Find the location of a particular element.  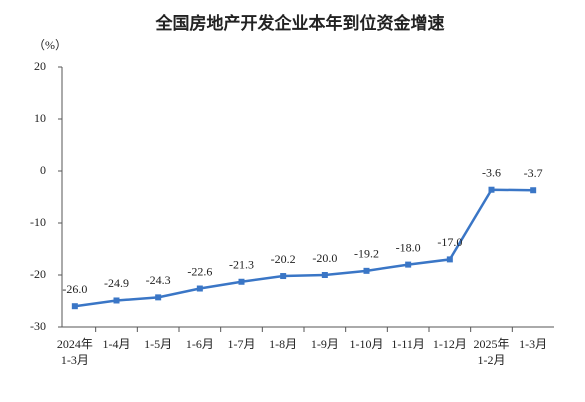

value-label: -21.3 is located at coordinates (241, 265).